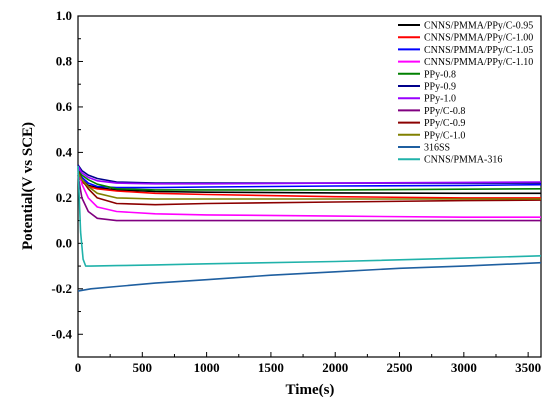 The width and height of the screenshot is (550, 414). What do you see at coordinates (440, 74) in the screenshot?
I see `legend-label: PPy-0.8` at bounding box center [440, 74].